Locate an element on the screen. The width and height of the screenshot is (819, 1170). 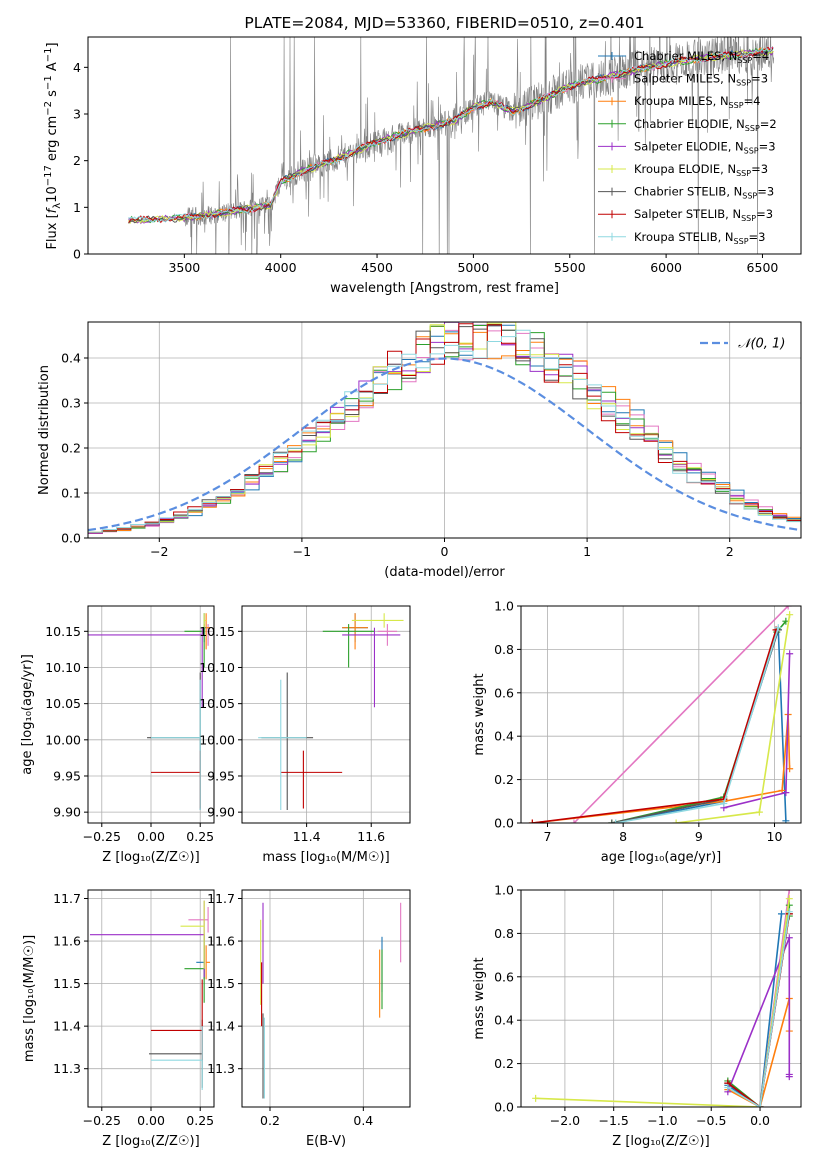
age_vs_mass-errbar-salpeter-elodie is located at coordinates (371, 667).